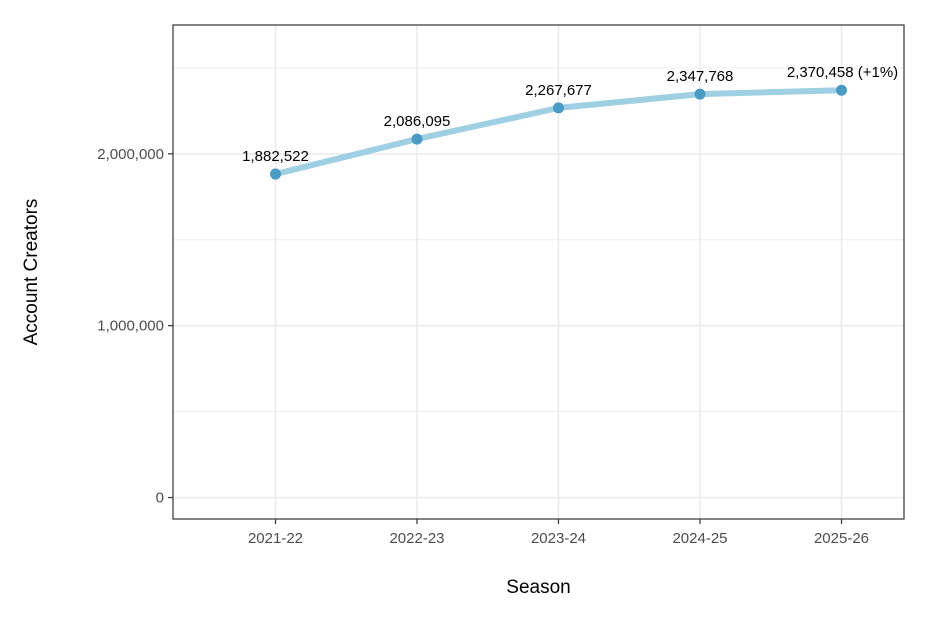 The width and height of the screenshot is (940, 624). I want to click on x-tick-label: 2022-23, so click(416, 538).